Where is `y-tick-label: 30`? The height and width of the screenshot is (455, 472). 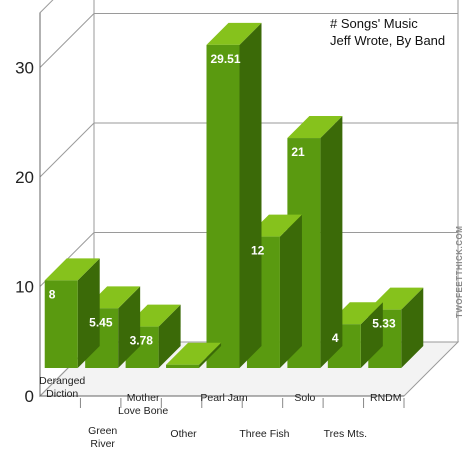
y-tick-label: 30 is located at coordinates (24, 68).